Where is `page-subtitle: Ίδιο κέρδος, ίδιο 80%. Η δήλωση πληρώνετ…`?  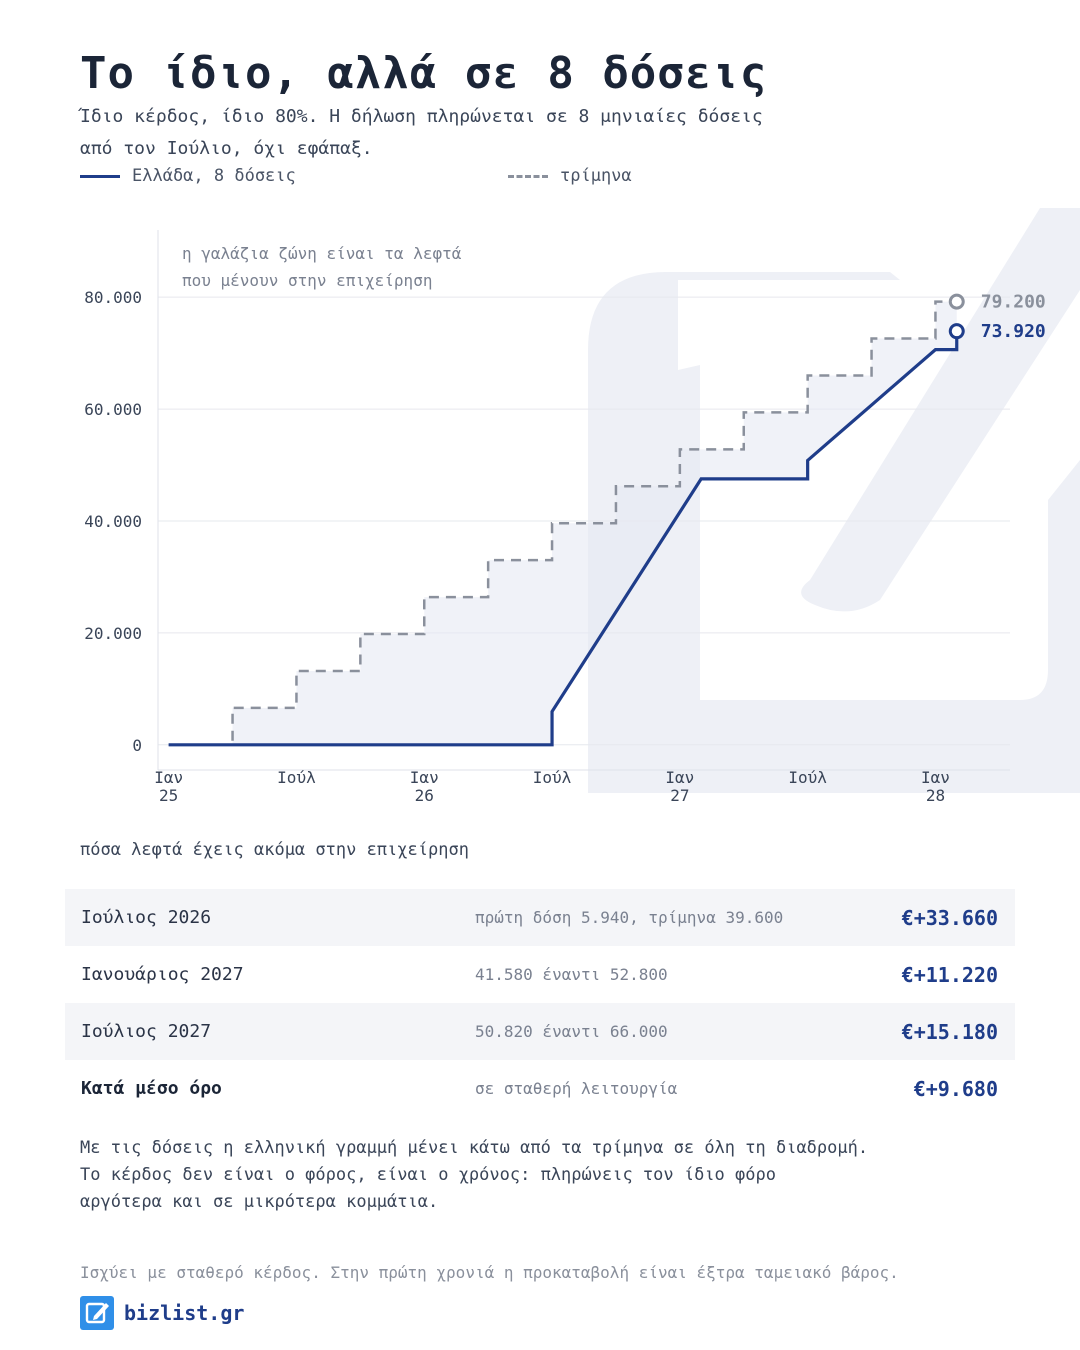 page-subtitle: Ίδιο κέρδος, ίδιο 80%. Η δήλωση πληρώνετ… is located at coordinates (421, 132).